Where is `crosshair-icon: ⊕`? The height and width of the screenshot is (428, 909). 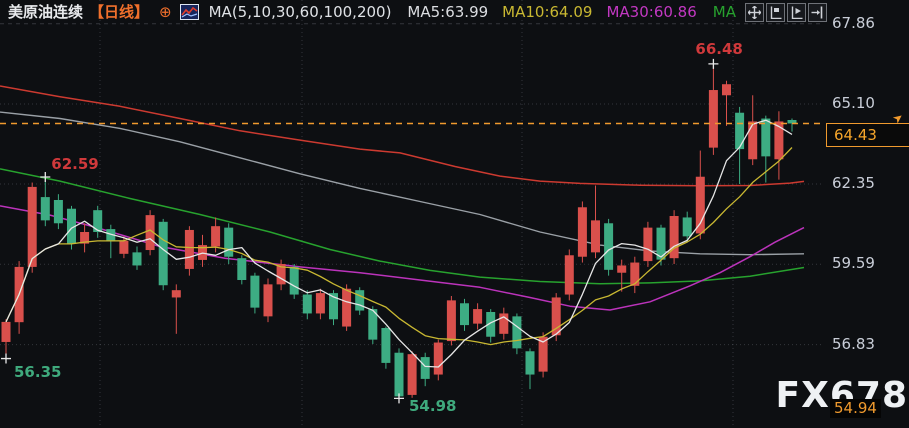
crosshair-icon: ⊕ is located at coordinates (165, 12).